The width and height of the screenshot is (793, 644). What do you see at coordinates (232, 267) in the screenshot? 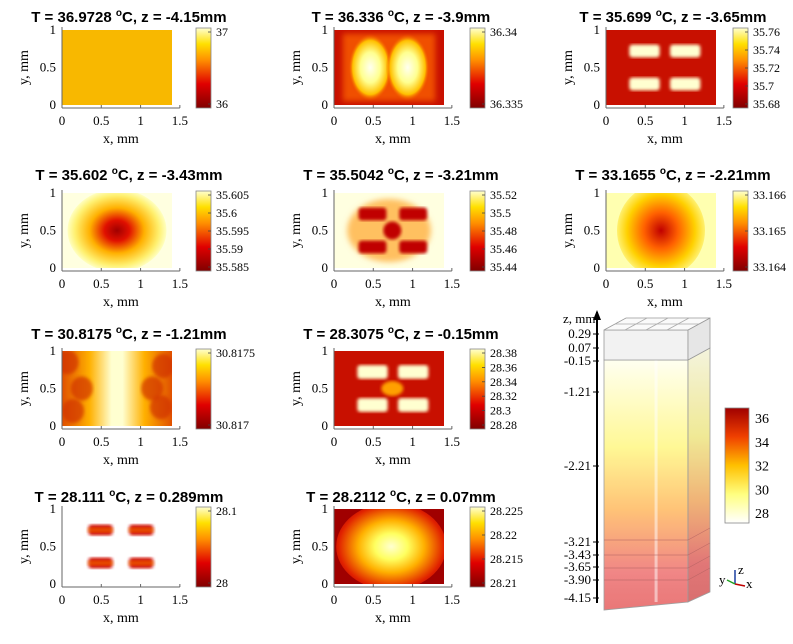
I see `colorbar-tick-label: 35.585` at bounding box center [232, 267].